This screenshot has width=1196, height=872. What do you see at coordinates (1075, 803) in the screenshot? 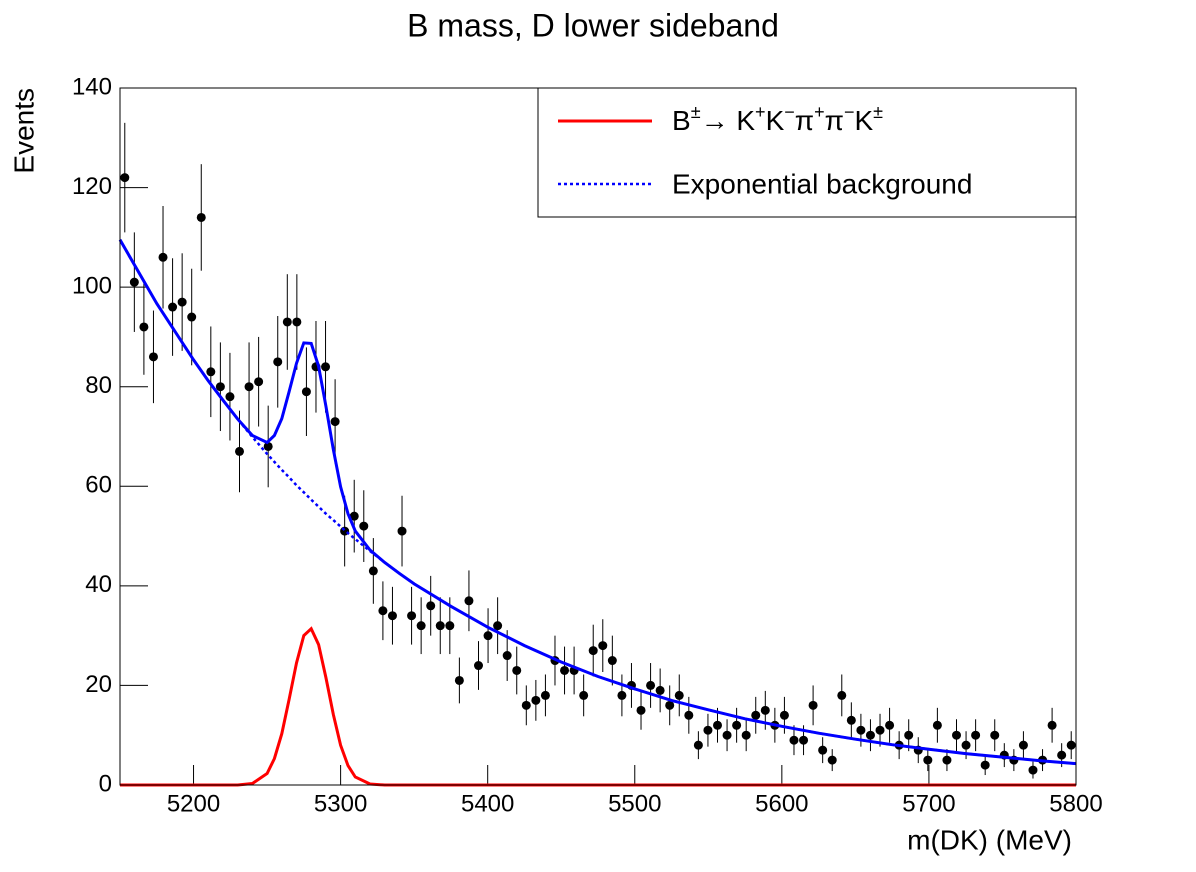
I see `x-tick-label: 5800` at bounding box center [1075, 803].